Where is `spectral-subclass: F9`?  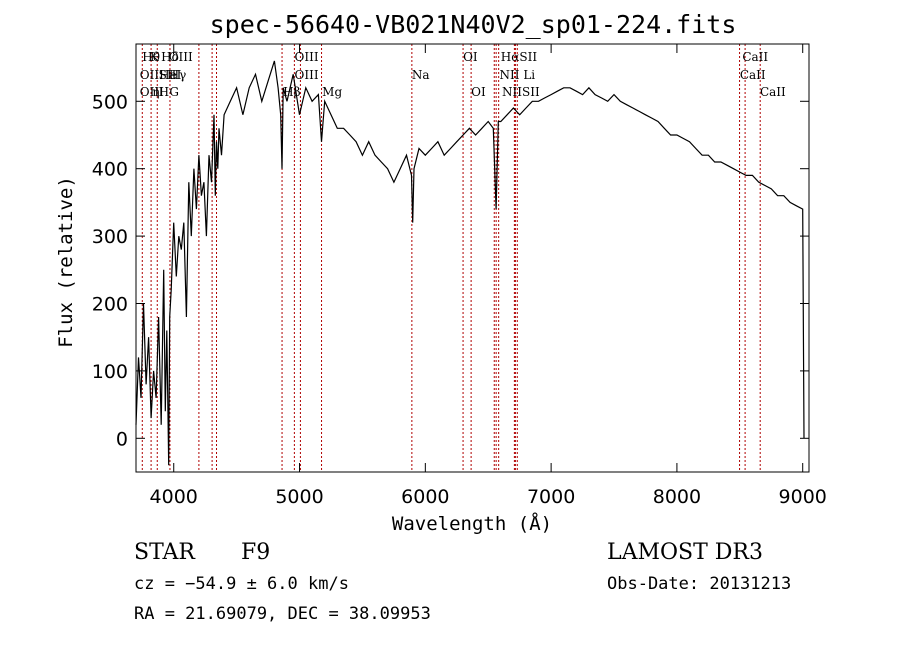
spectral-subclass: F9 is located at coordinates (256, 552).